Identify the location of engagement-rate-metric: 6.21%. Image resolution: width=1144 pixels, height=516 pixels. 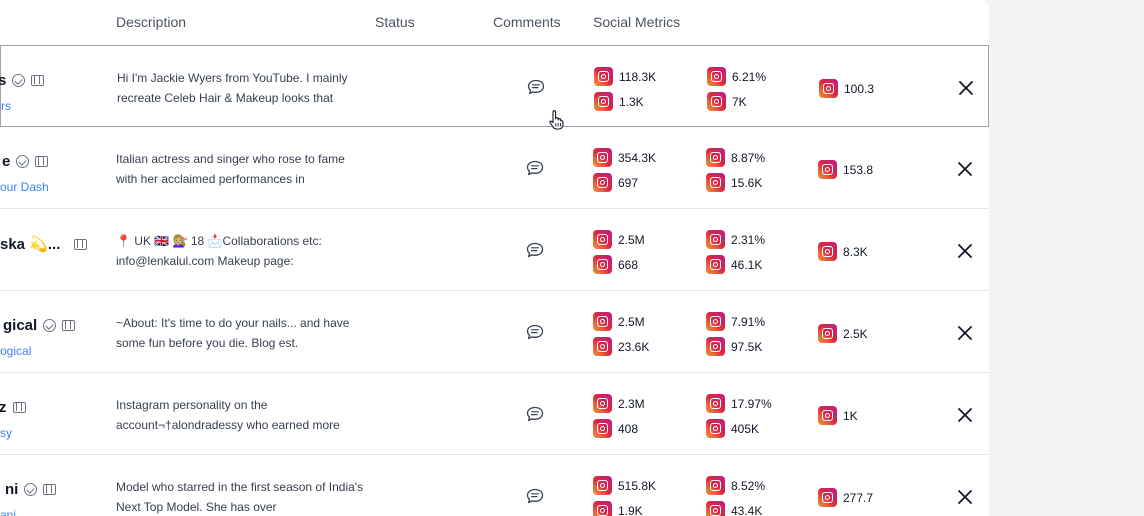
(736, 76).